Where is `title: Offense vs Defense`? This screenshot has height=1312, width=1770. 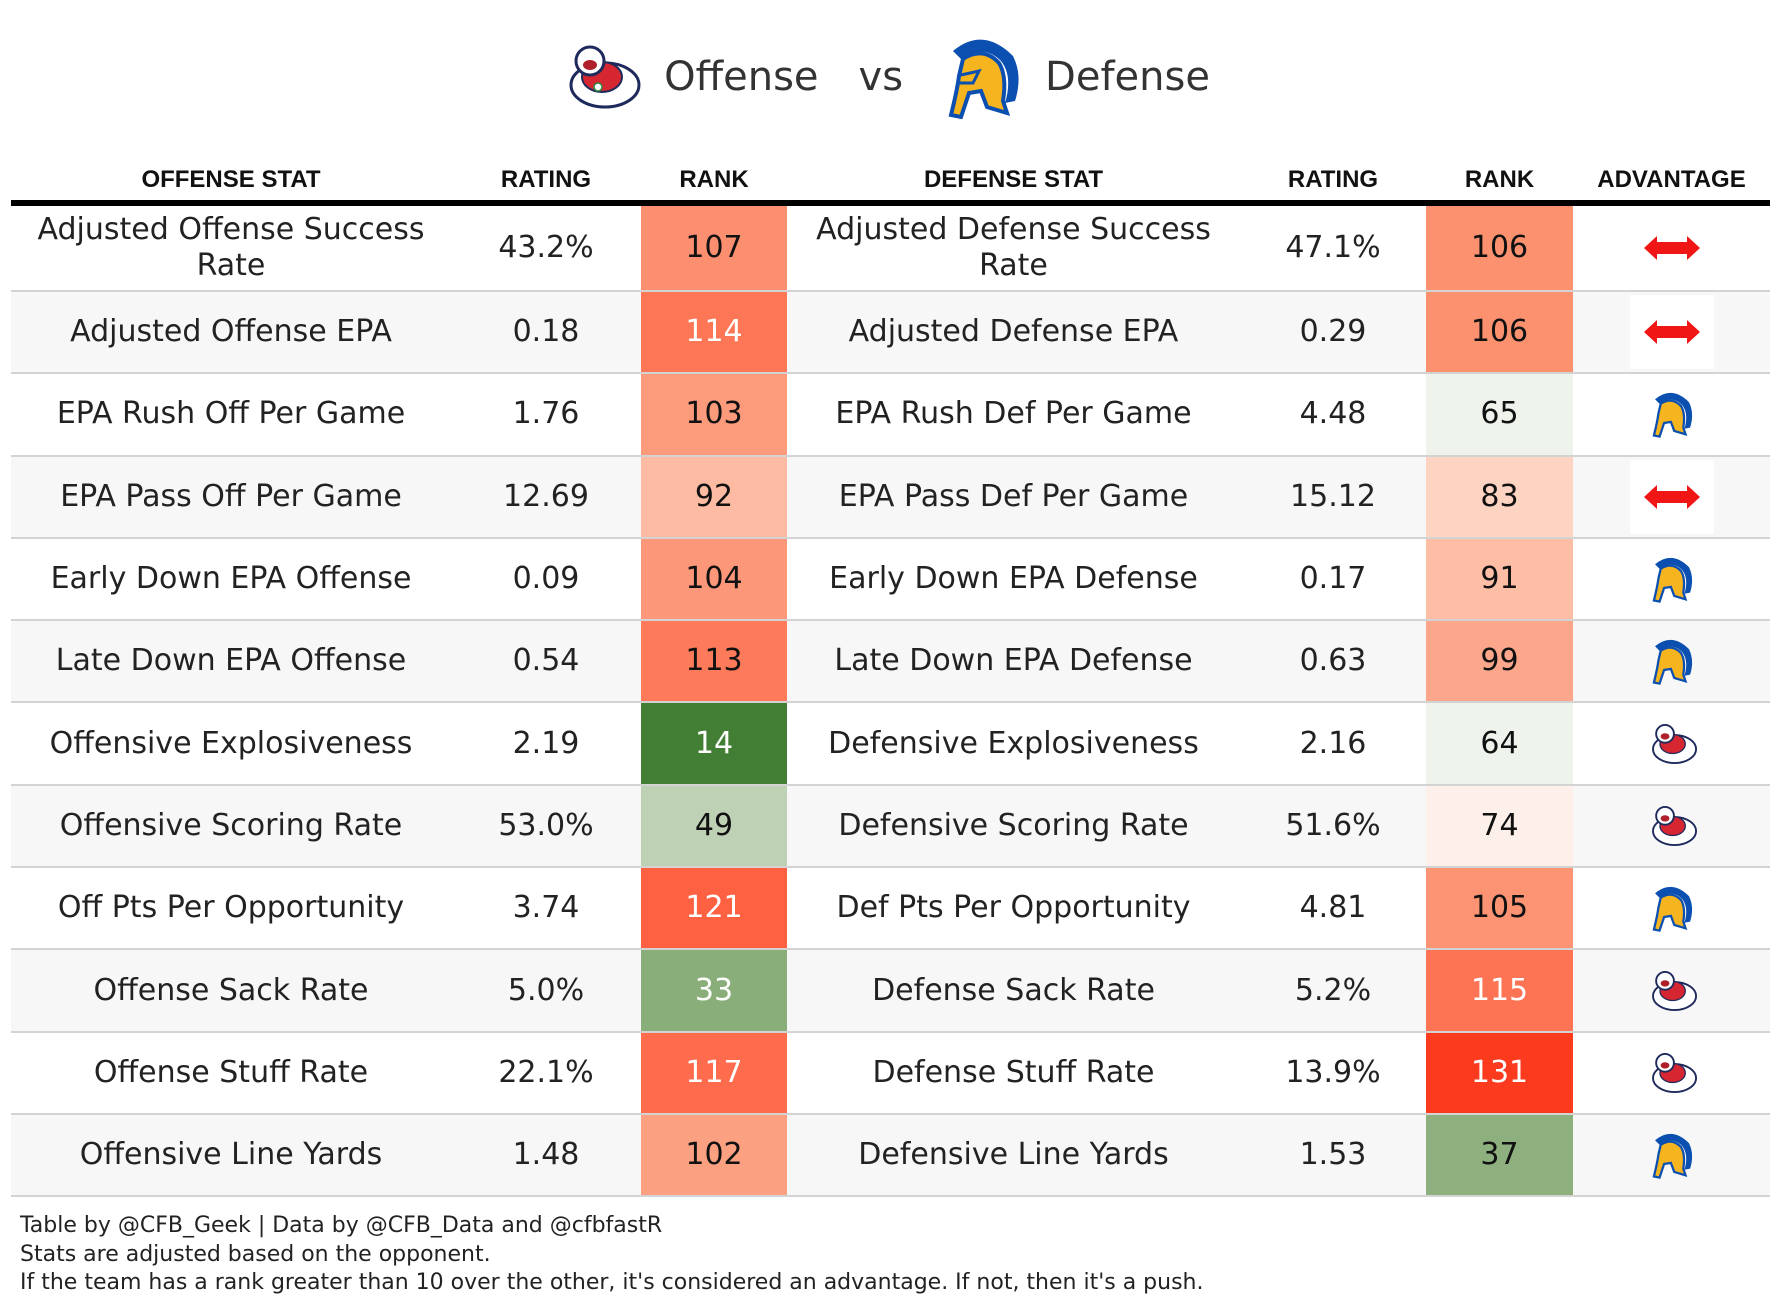
title: Offense vs Defense is located at coordinates (885, 77).